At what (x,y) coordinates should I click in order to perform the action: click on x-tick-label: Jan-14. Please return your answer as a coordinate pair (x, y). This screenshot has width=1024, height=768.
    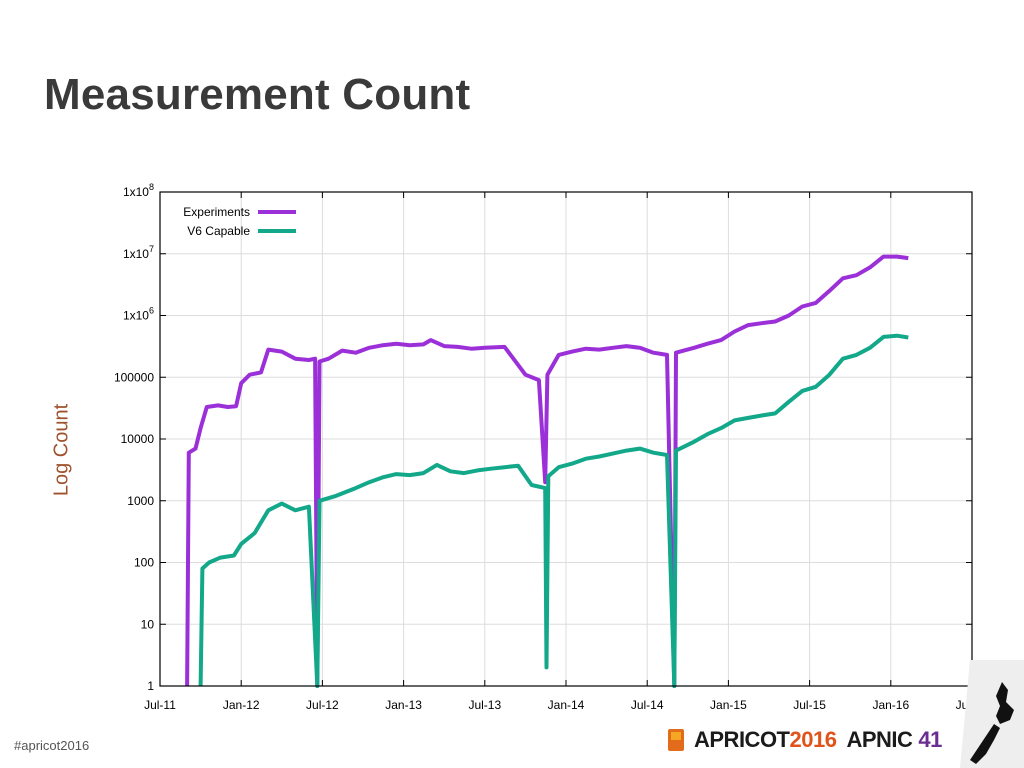
    Looking at the image, I should click on (566, 705).